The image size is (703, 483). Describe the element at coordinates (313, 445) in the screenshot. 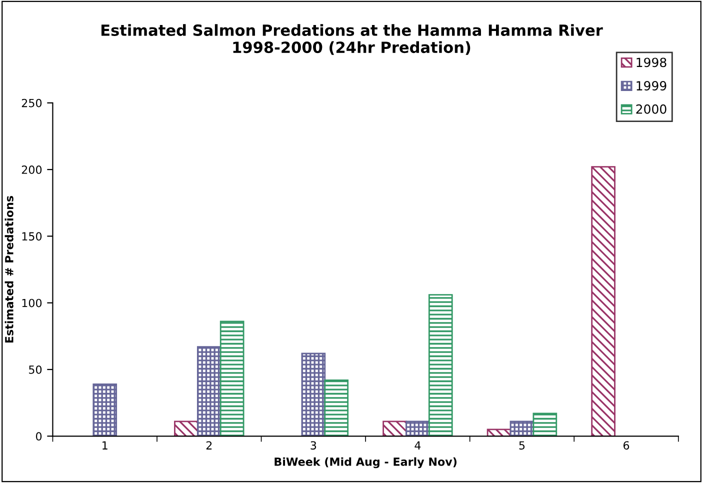

I see `x-tick-label: 3` at that location.